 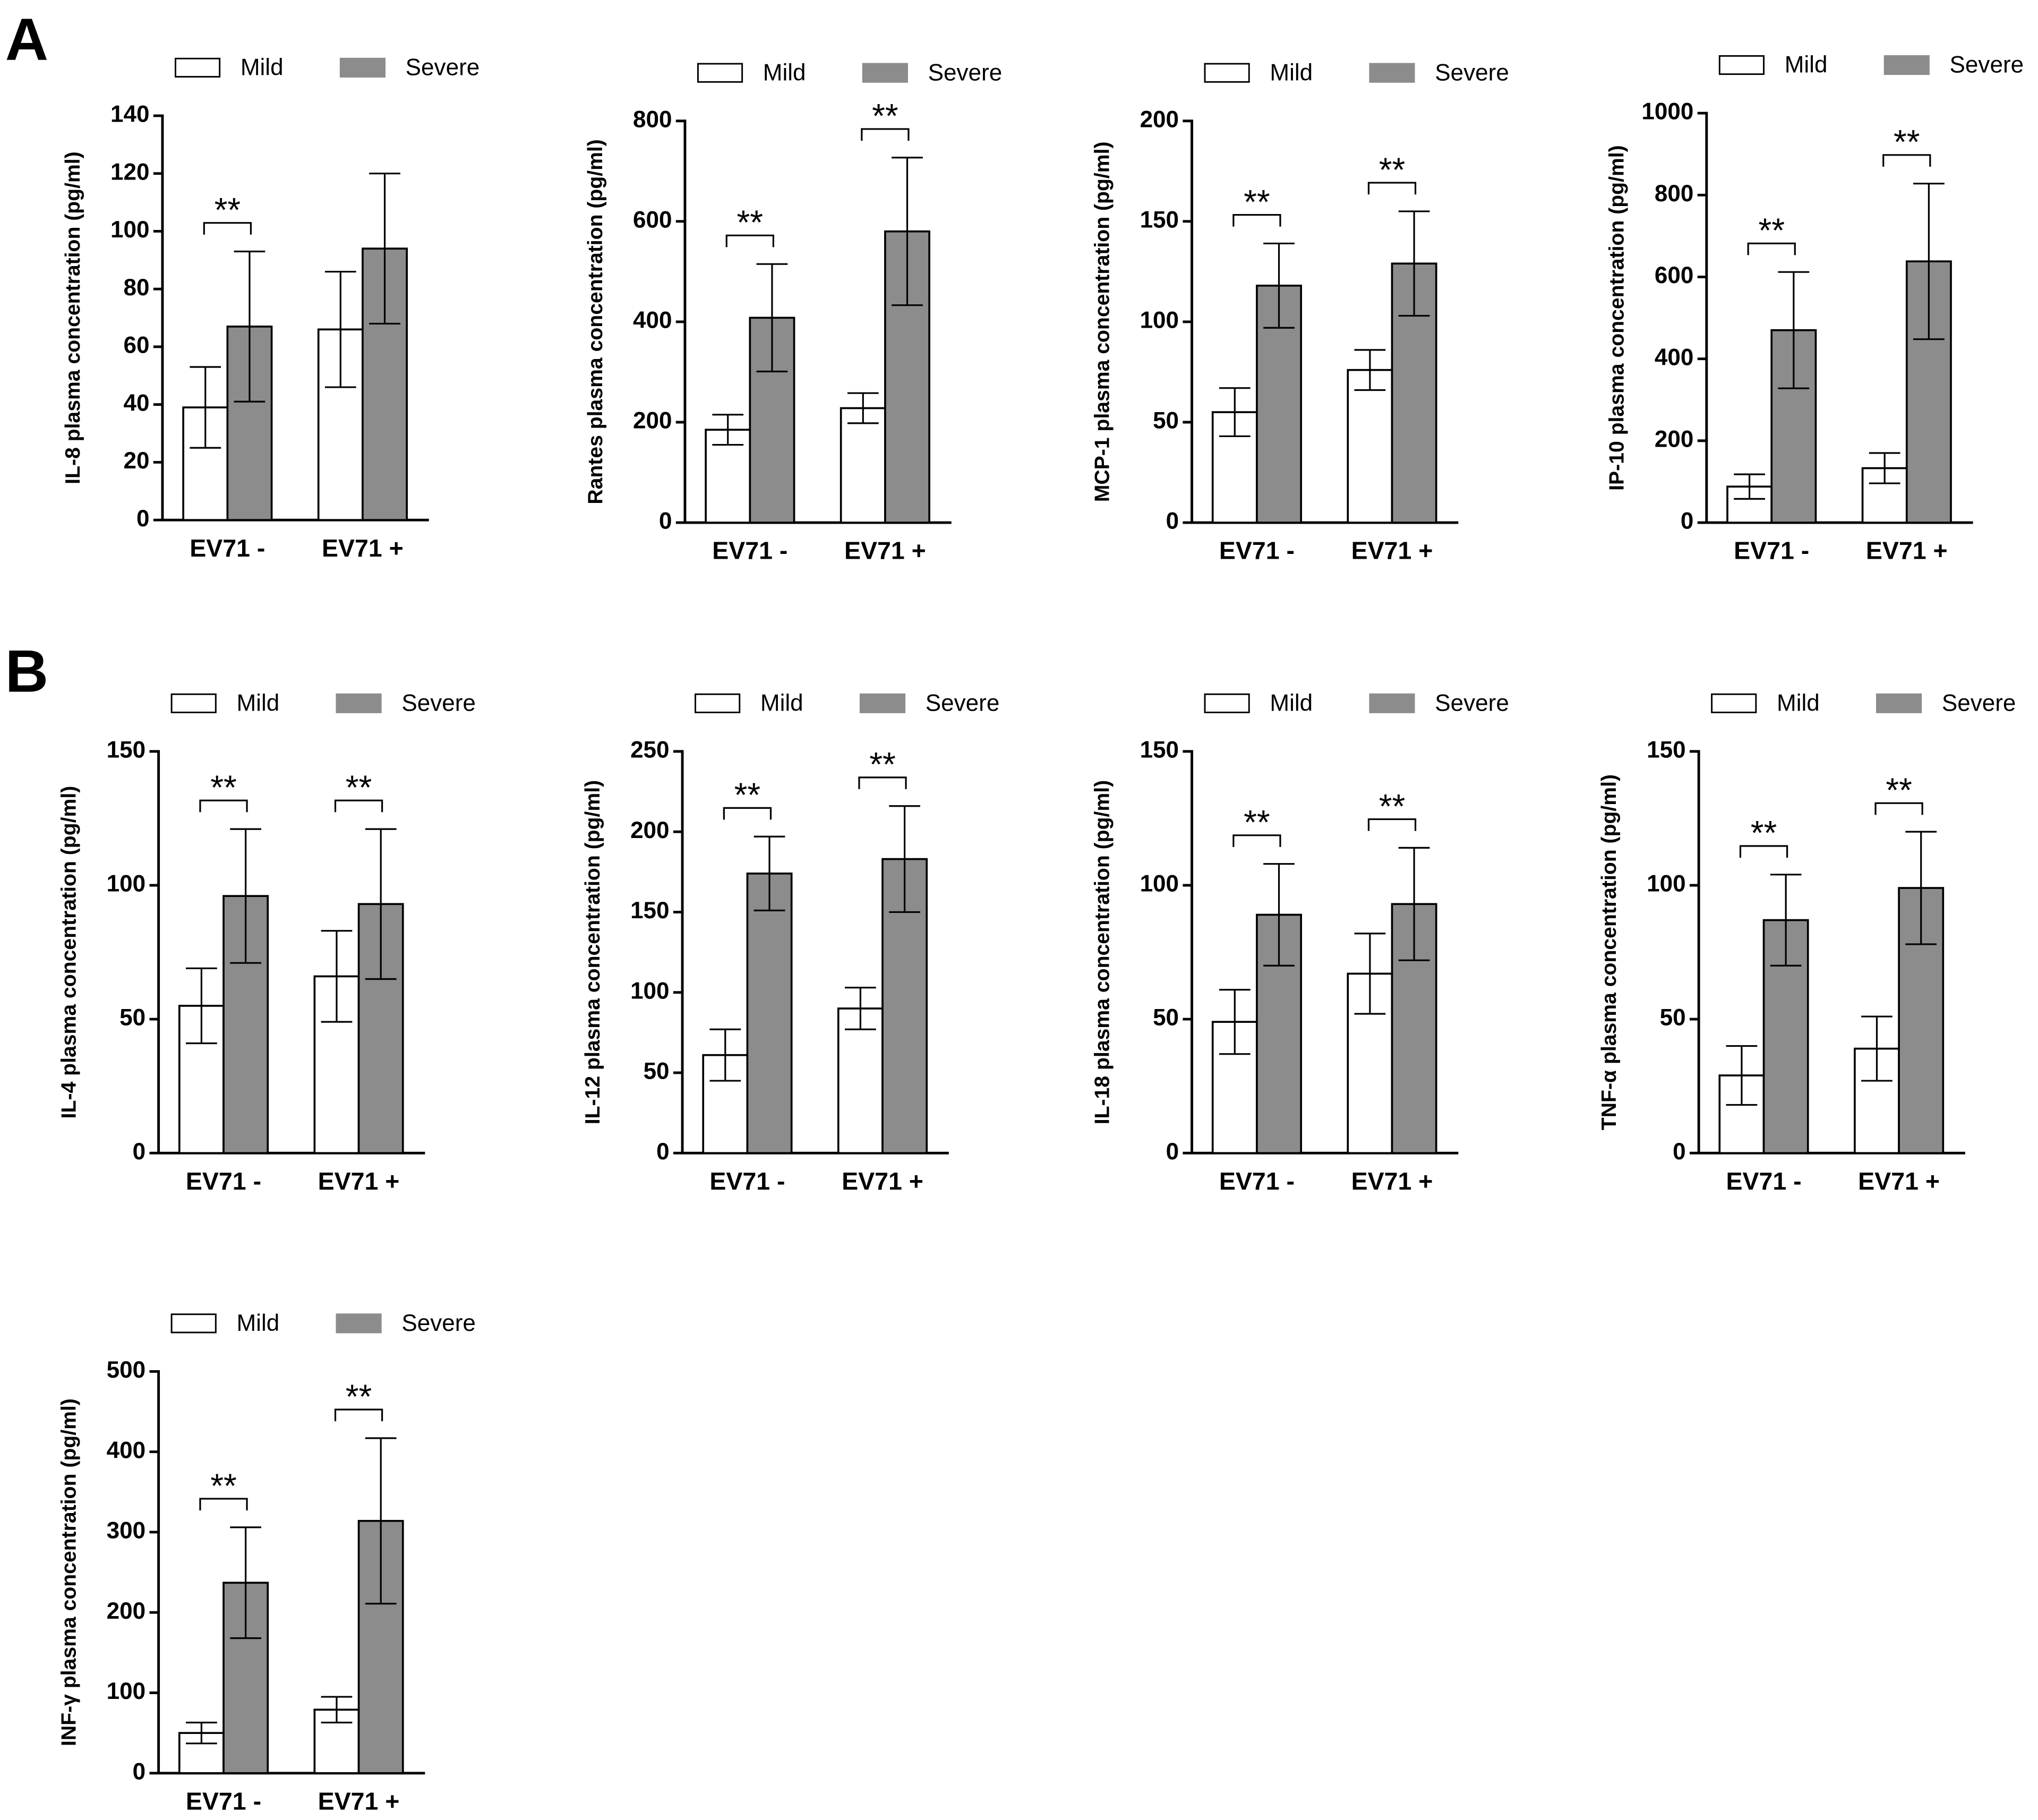 What do you see at coordinates (1674, 194) in the screenshot?
I see `y-tick-label: 800` at bounding box center [1674, 194].